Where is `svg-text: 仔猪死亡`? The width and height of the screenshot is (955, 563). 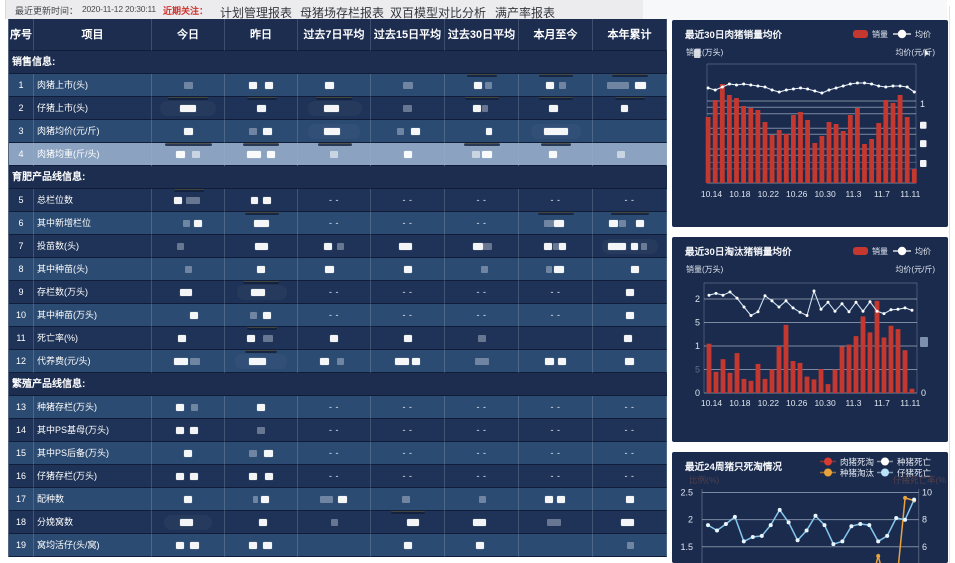 svg-text: 仔猪死亡 is located at coordinates (914, 473).